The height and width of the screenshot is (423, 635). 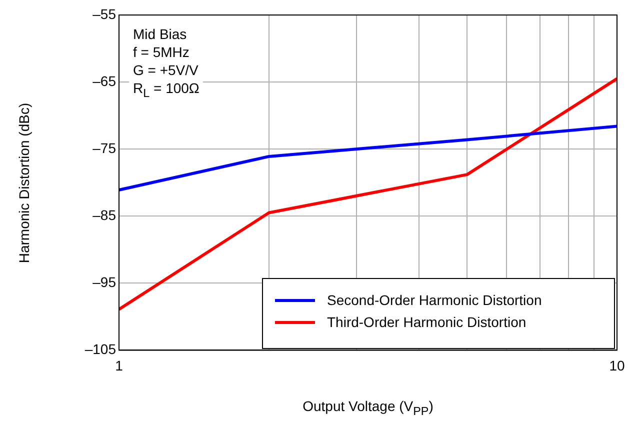 What do you see at coordinates (161, 52) in the screenshot?
I see `annotation: f = 5MHz` at bounding box center [161, 52].